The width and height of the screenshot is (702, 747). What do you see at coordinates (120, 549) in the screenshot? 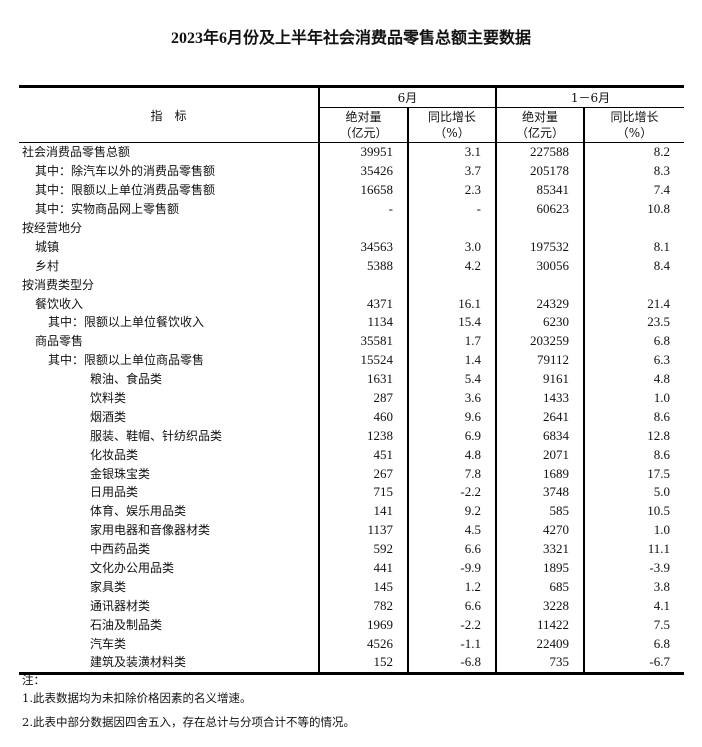
I see `row-label: 中西药品类` at bounding box center [120, 549].